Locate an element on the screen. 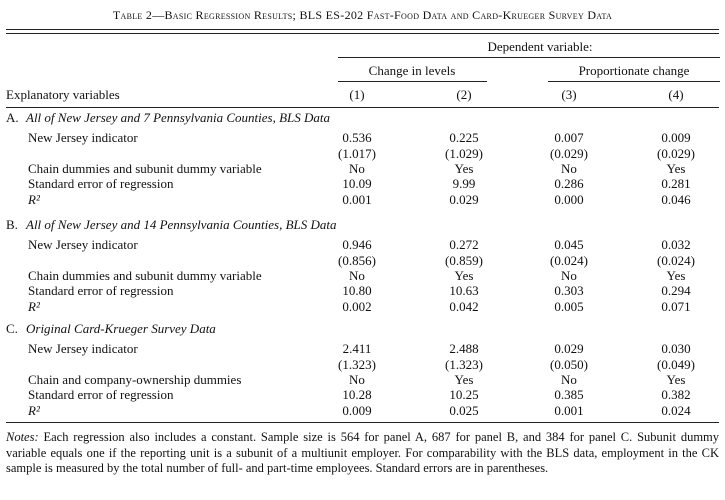 The width and height of the screenshot is (725, 500). panel-label: A. is located at coordinates (12, 117).